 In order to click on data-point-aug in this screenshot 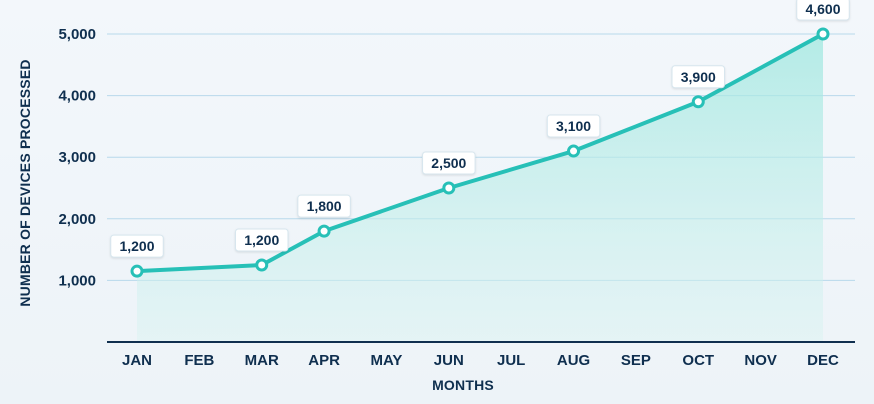, I will do `click(574, 151)`.